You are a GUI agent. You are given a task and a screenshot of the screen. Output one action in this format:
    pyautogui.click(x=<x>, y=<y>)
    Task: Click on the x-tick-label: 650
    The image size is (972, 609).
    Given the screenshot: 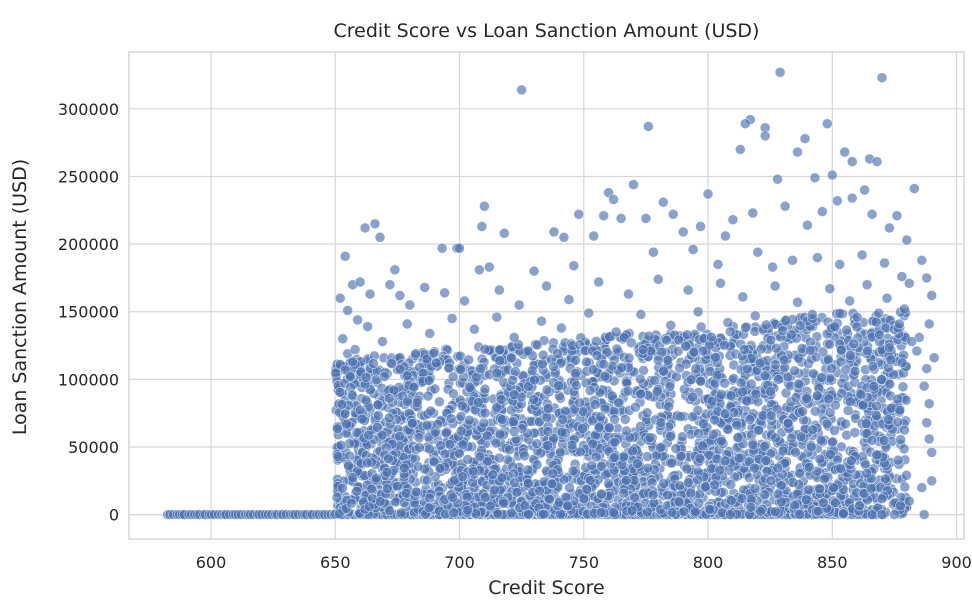 What is the action you would take?
    pyautogui.click(x=335, y=562)
    